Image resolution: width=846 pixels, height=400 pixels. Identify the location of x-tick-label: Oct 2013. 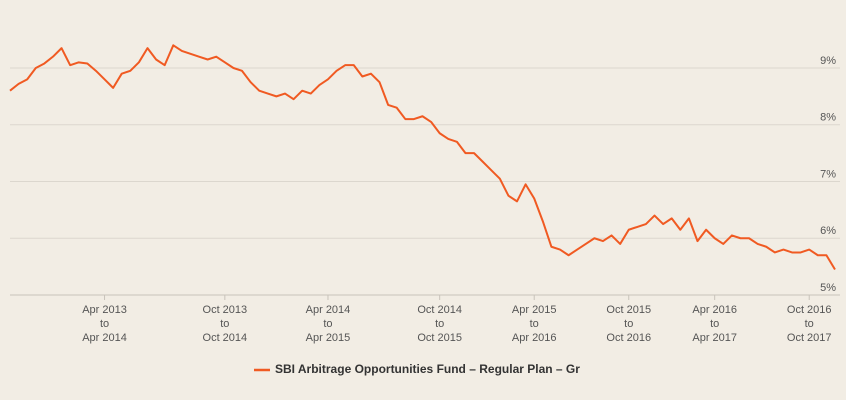
(225, 310).